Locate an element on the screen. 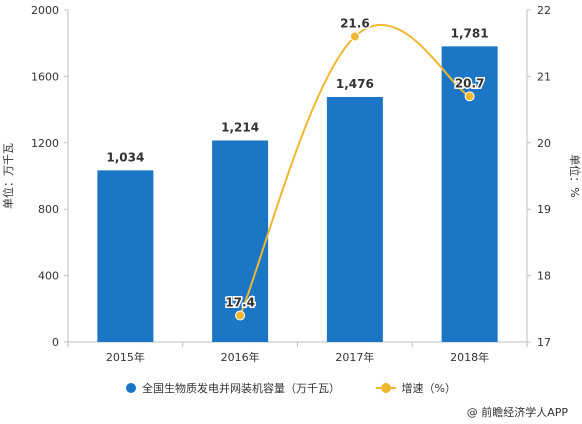 This screenshot has height=424, width=582. y2-tick-label: 21 is located at coordinates (544, 76).